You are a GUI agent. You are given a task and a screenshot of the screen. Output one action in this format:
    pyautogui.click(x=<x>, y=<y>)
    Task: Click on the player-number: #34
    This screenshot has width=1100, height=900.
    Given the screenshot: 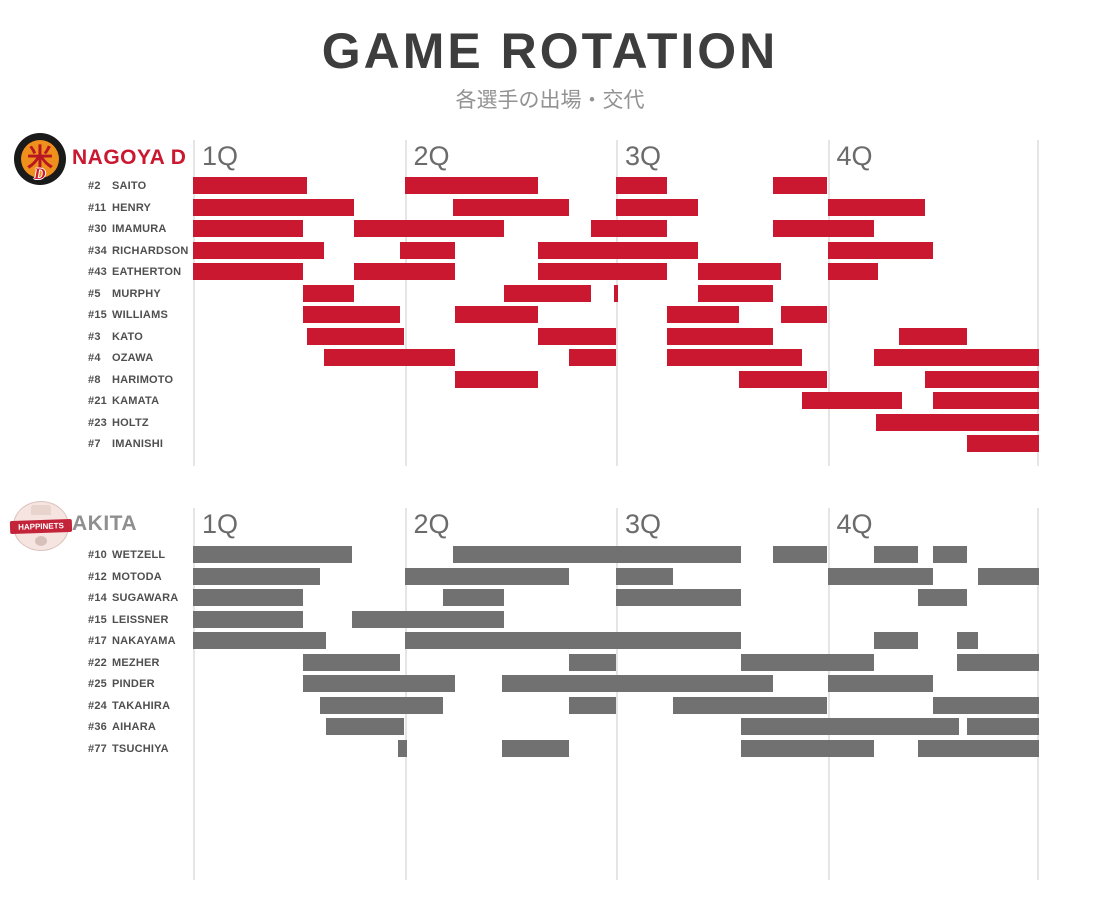 What is the action you would take?
    pyautogui.click(x=97, y=250)
    